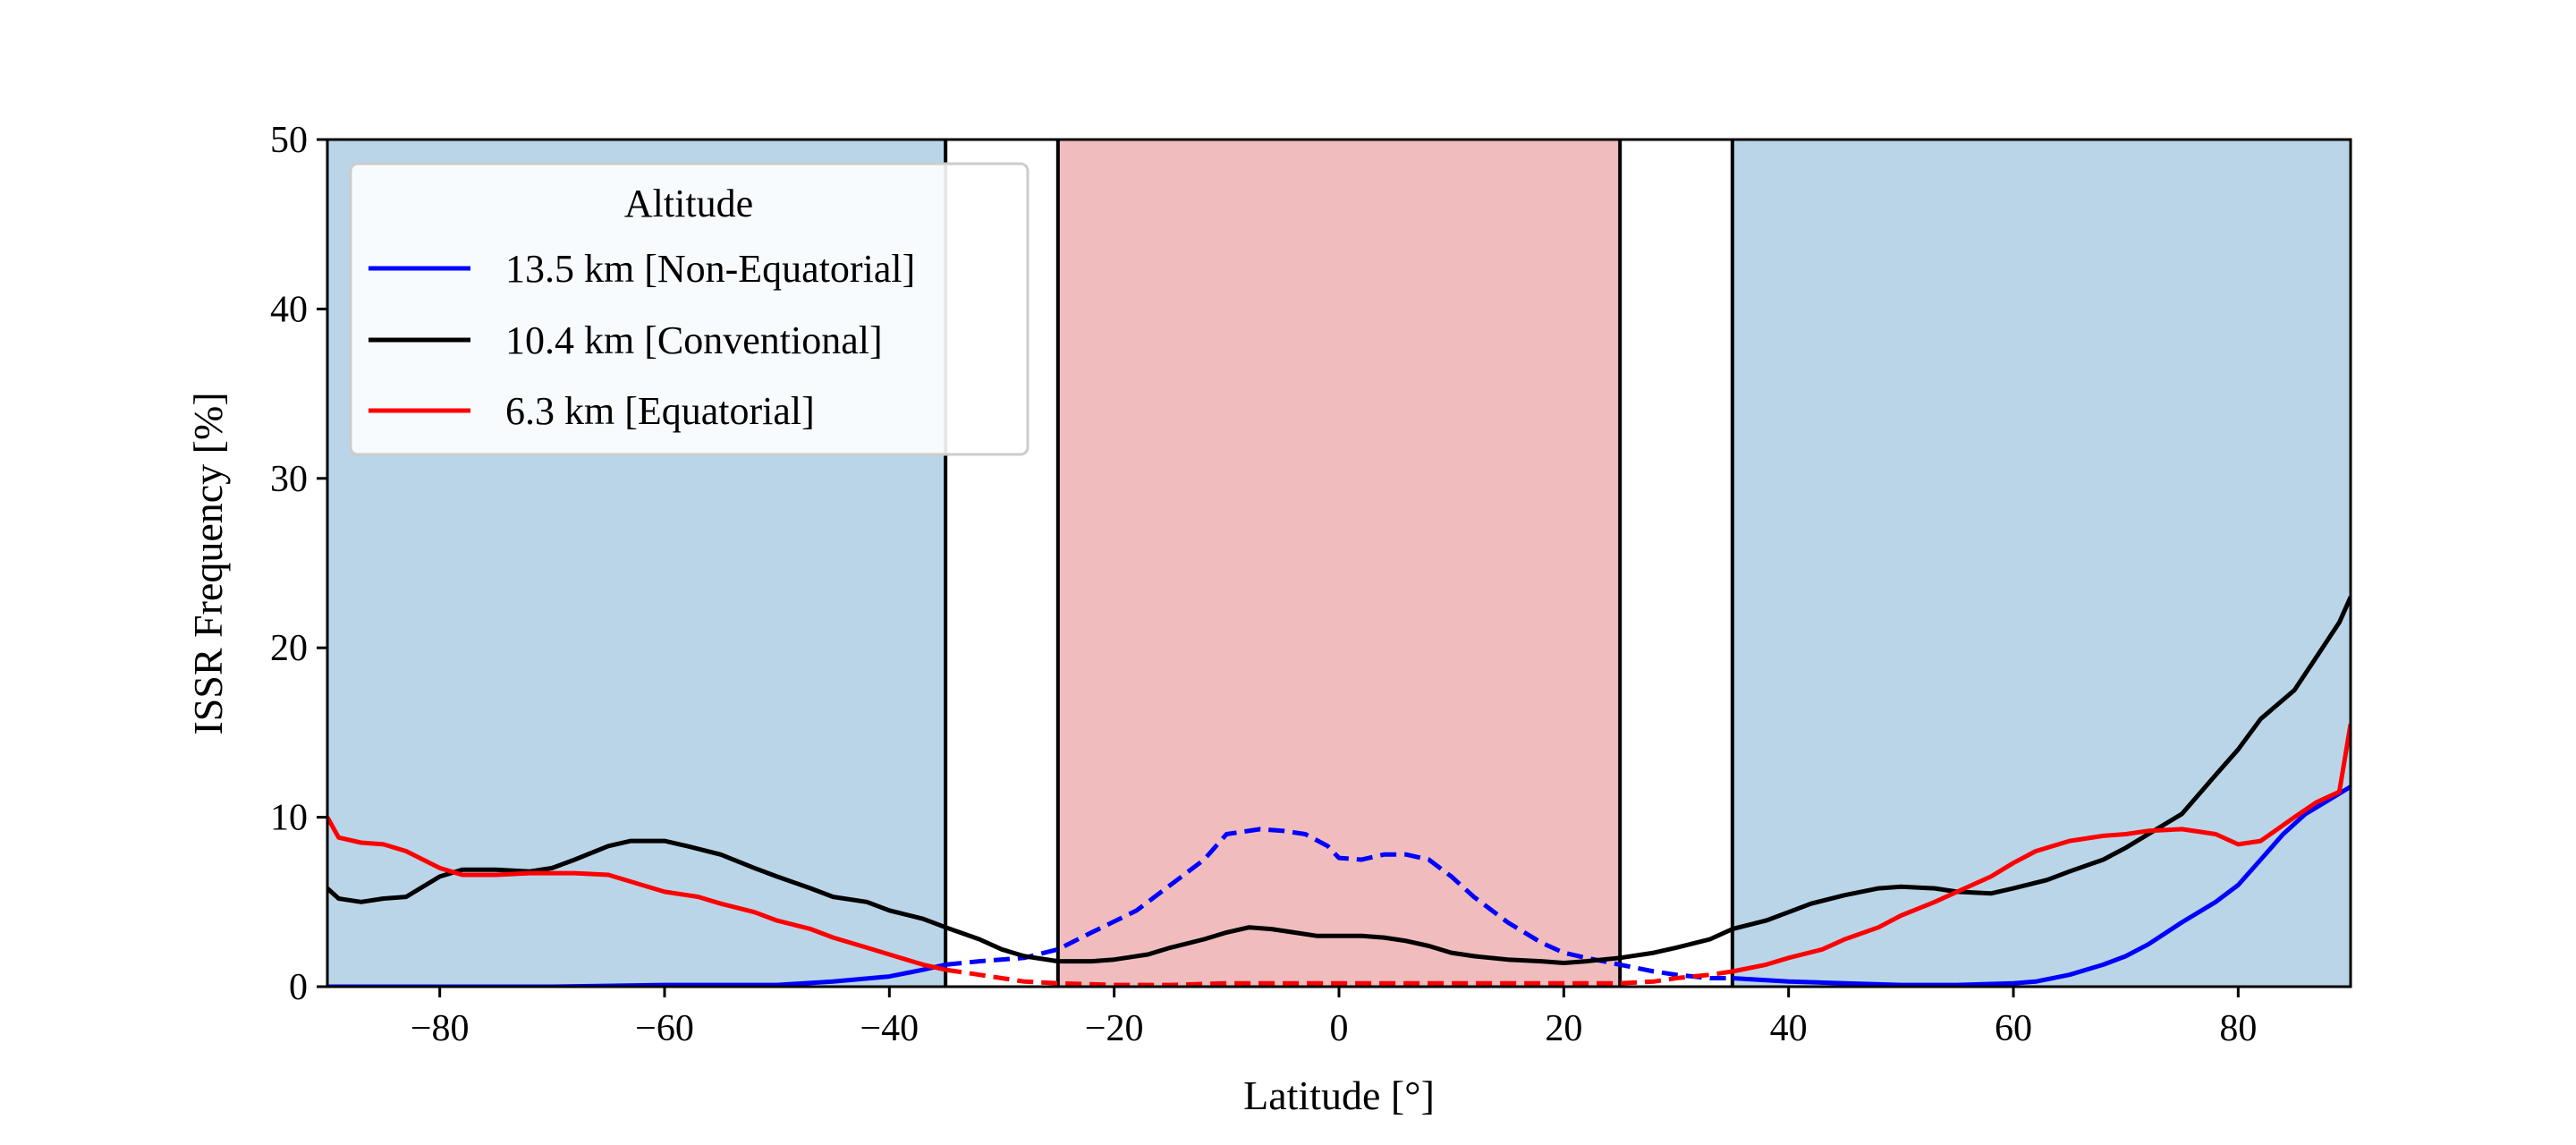 The height and width of the screenshot is (1145, 2576). I want to click on y-axis-label: ISSR Frequency [%], so click(208, 563).